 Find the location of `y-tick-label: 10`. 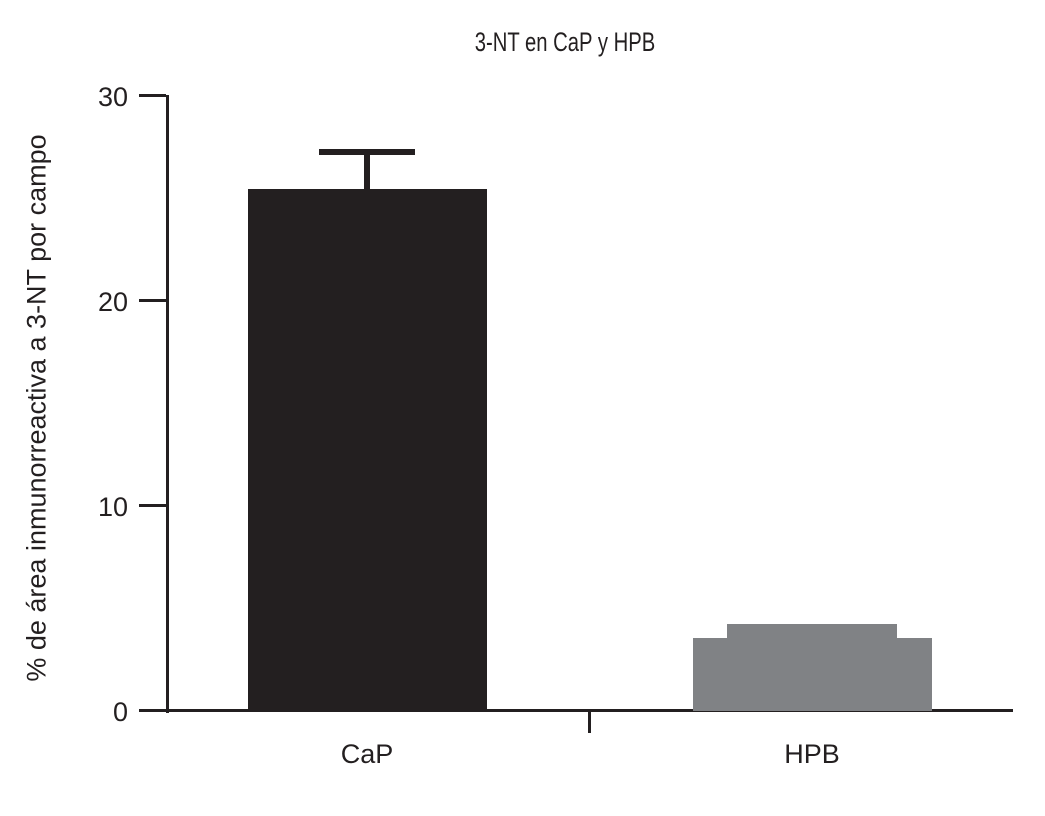

y-tick-label: 10 is located at coordinates (112, 507).